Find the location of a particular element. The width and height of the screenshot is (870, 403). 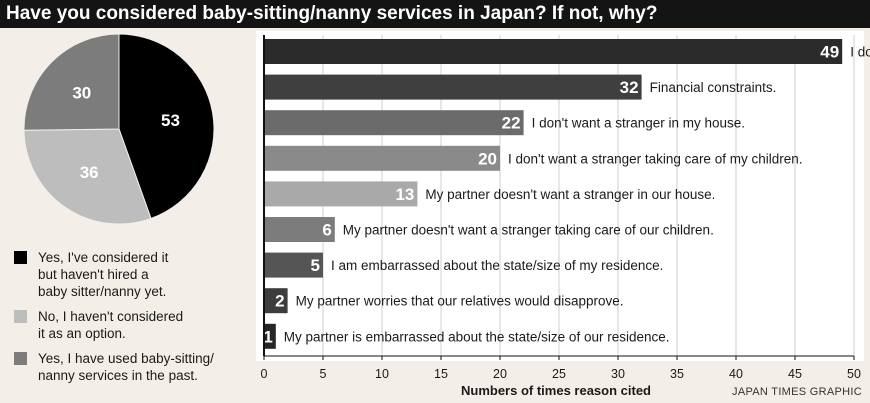

bar-value-6: 5 is located at coordinates (315, 265).